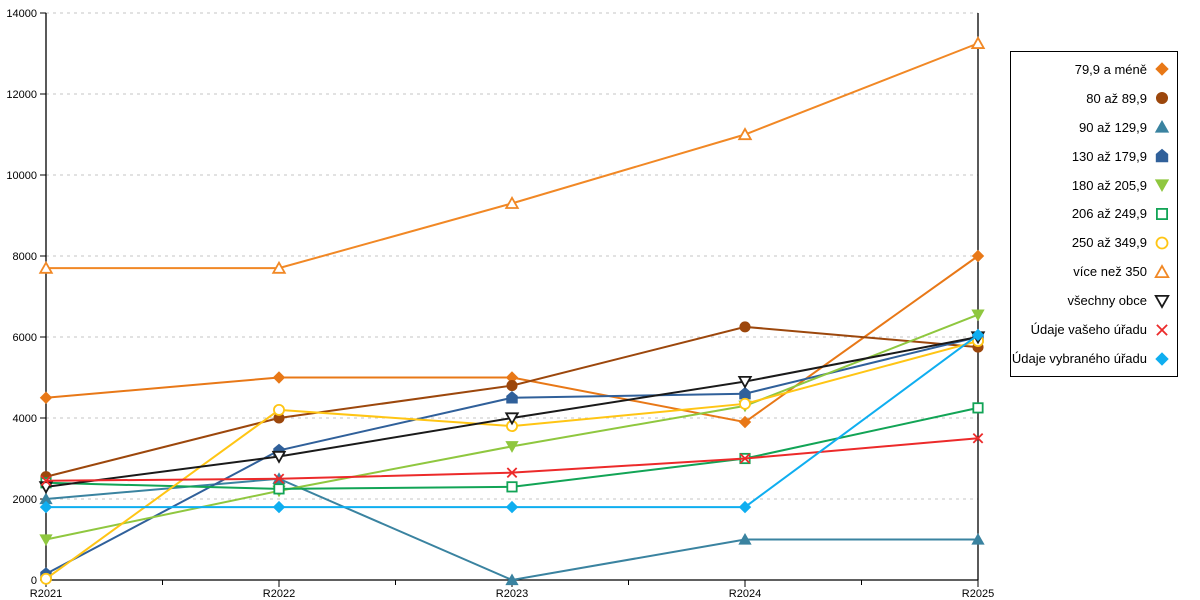 This screenshot has height=600, width=1200. What do you see at coordinates (511, 529) in the screenshot?
I see `series-line` at bounding box center [511, 529].